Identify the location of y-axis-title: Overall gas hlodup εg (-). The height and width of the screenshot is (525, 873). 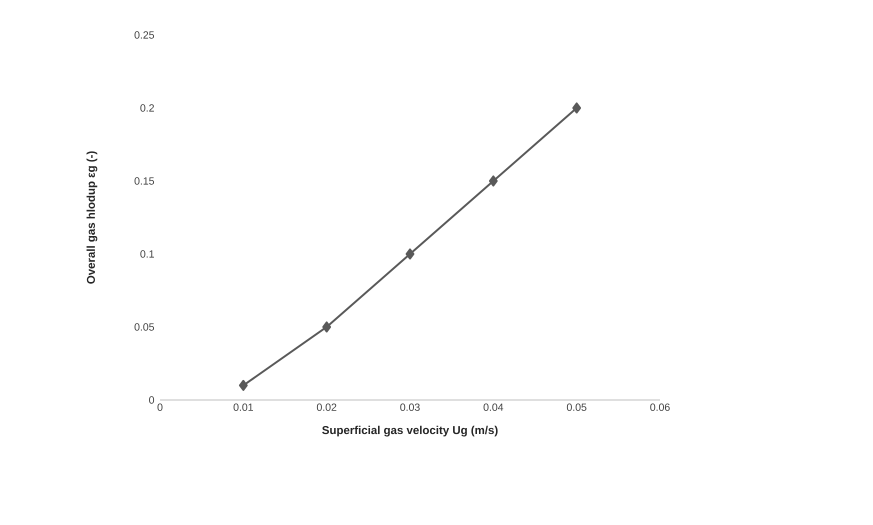
(92, 217).